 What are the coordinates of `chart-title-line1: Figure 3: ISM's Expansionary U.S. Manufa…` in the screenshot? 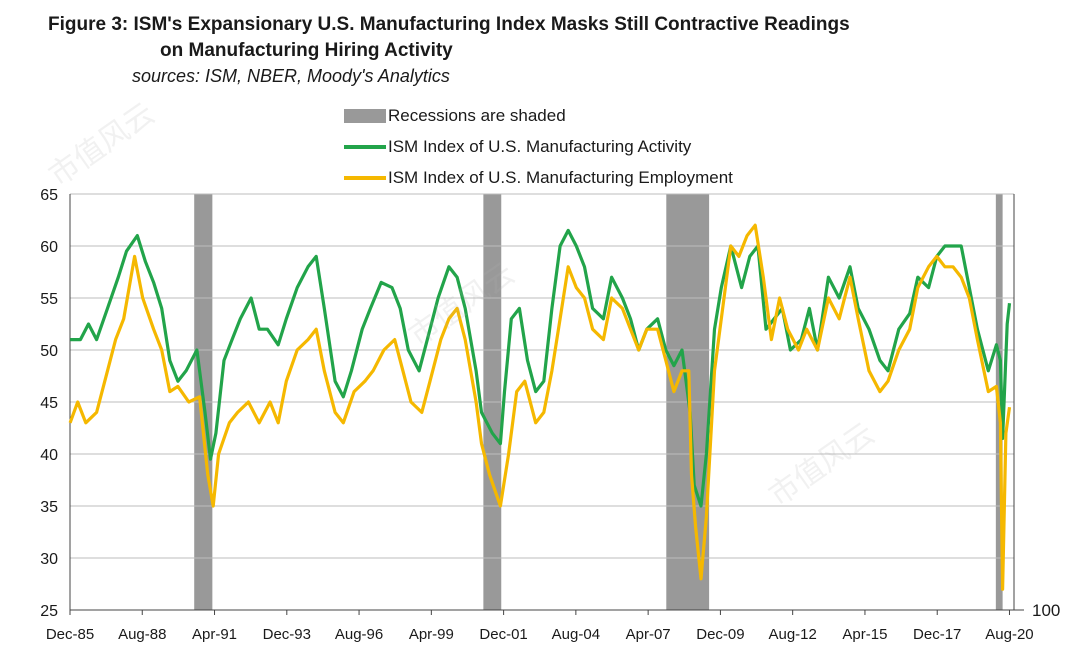 It's located at (449, 24).